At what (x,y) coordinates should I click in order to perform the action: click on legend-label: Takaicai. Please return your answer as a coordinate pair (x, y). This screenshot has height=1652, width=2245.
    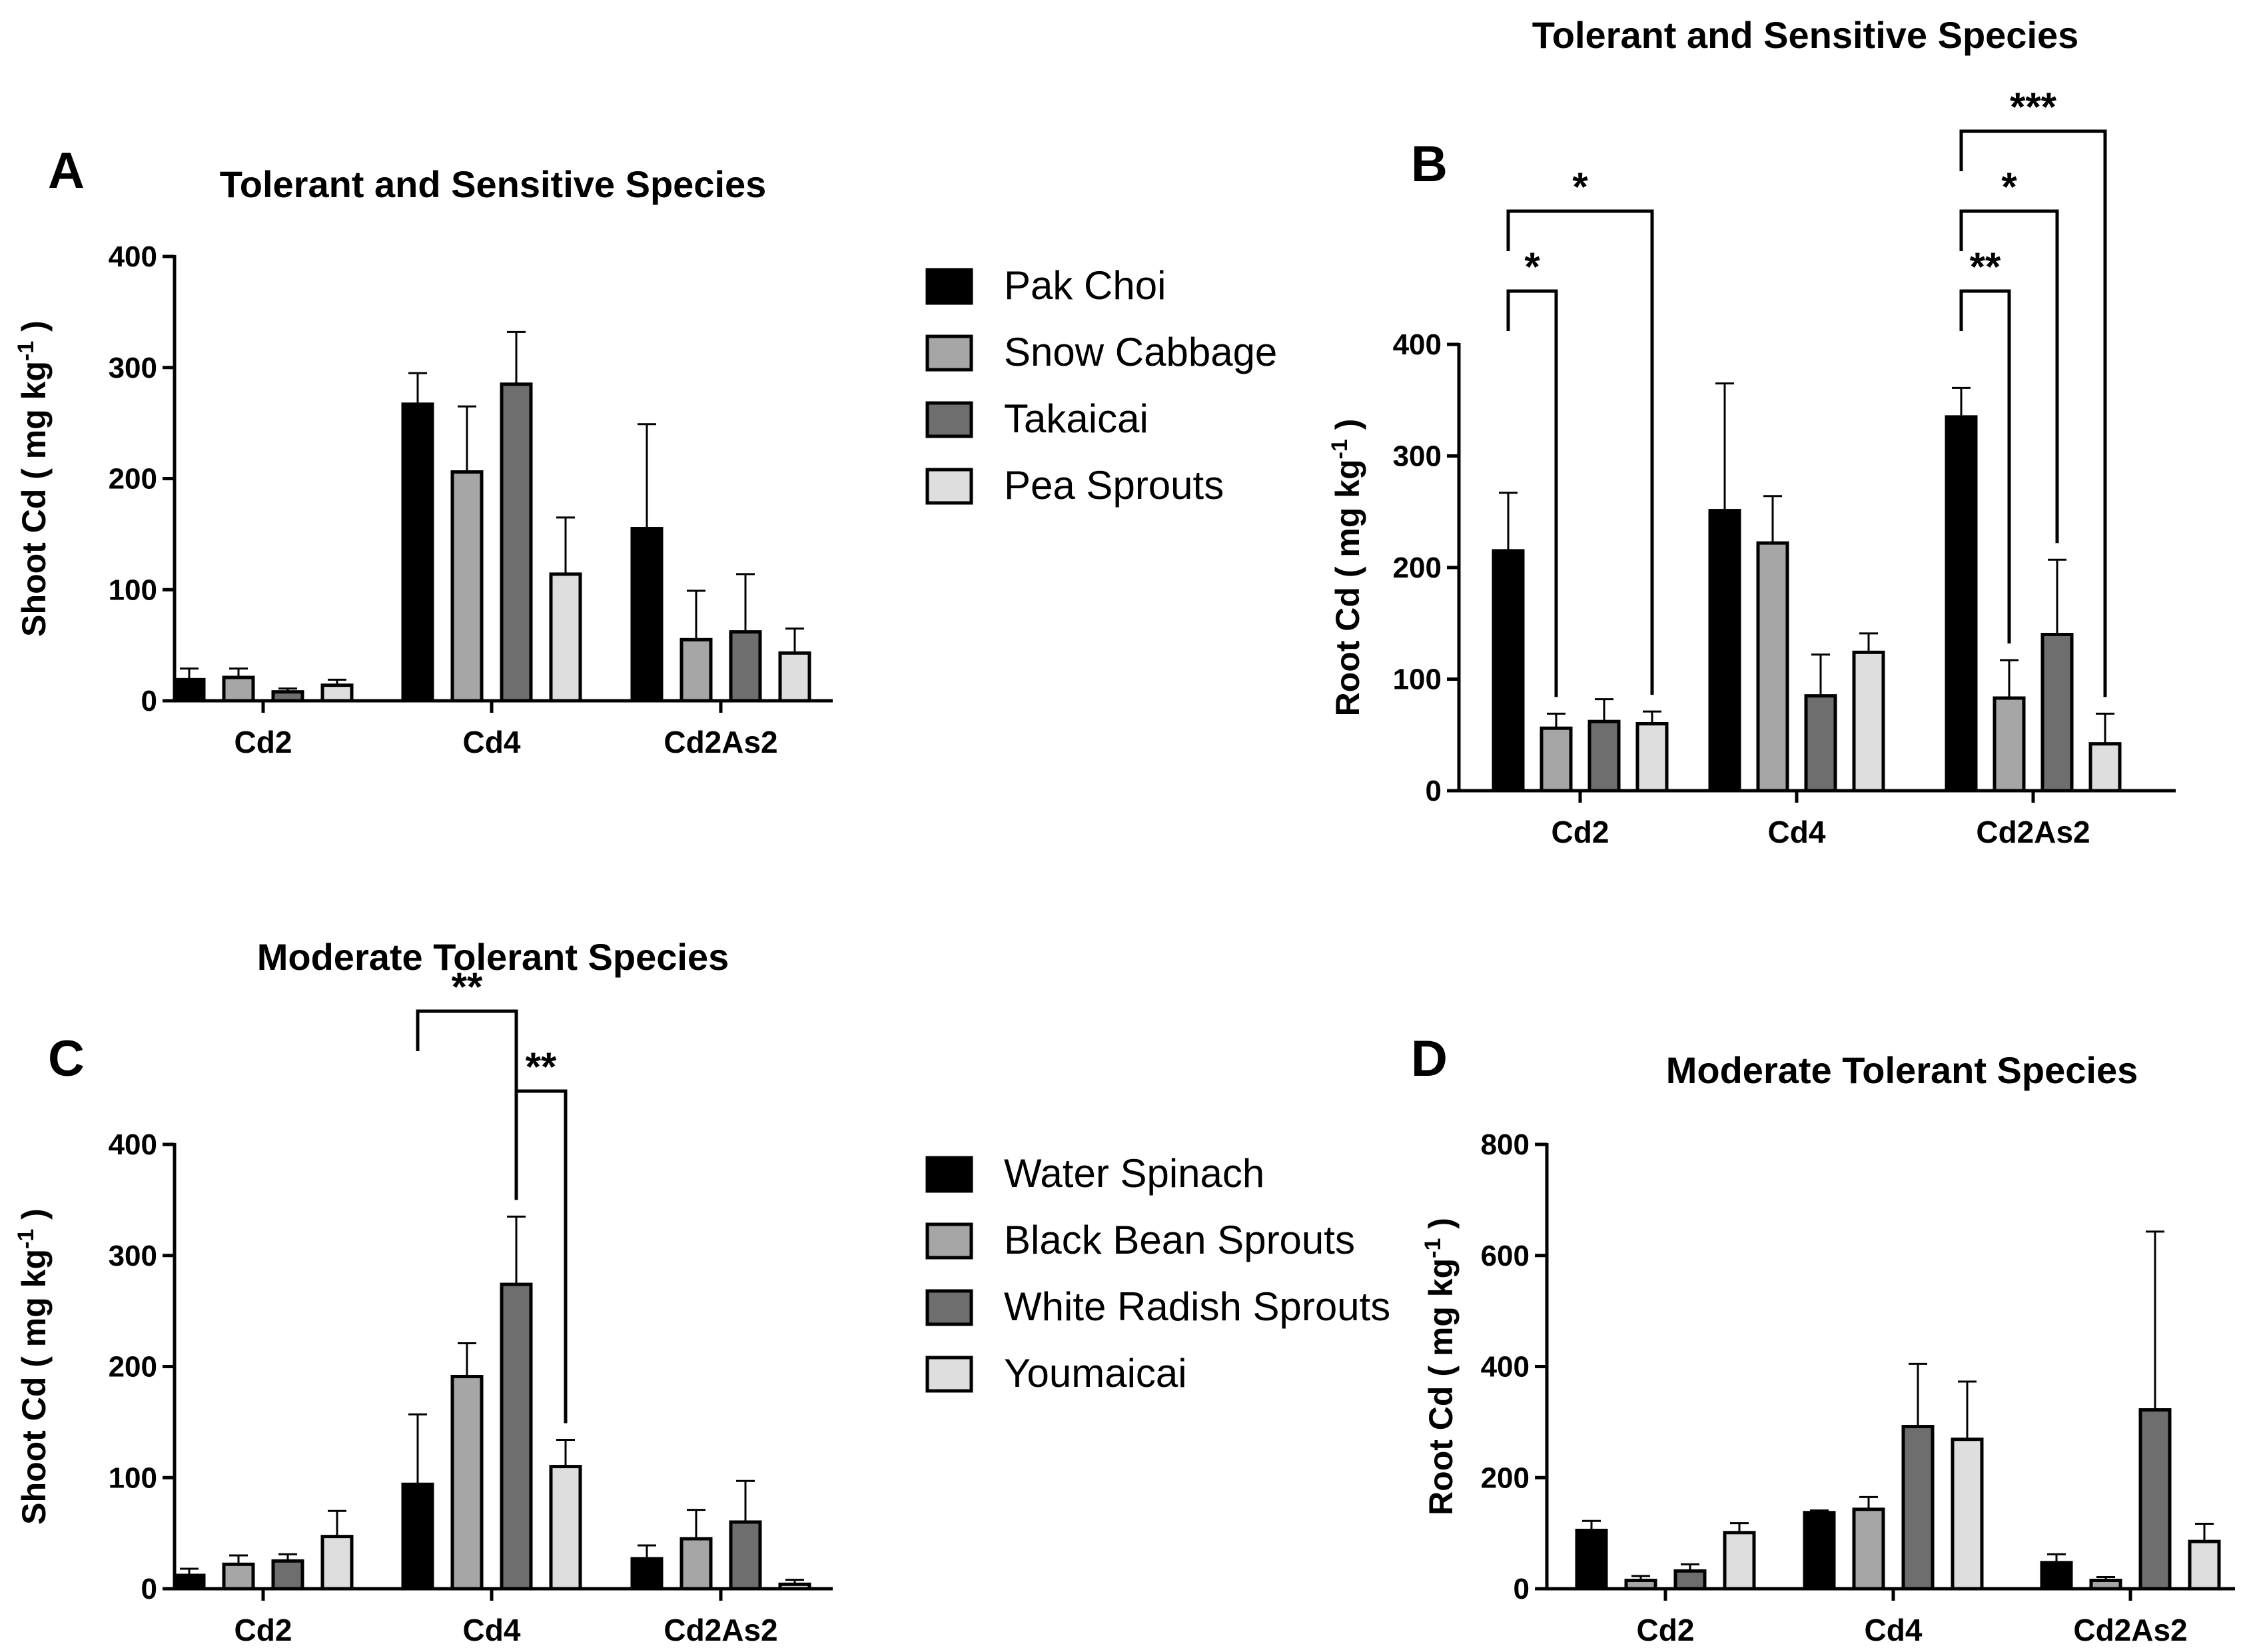
    Looking at the image, I should click on (1076, 418).